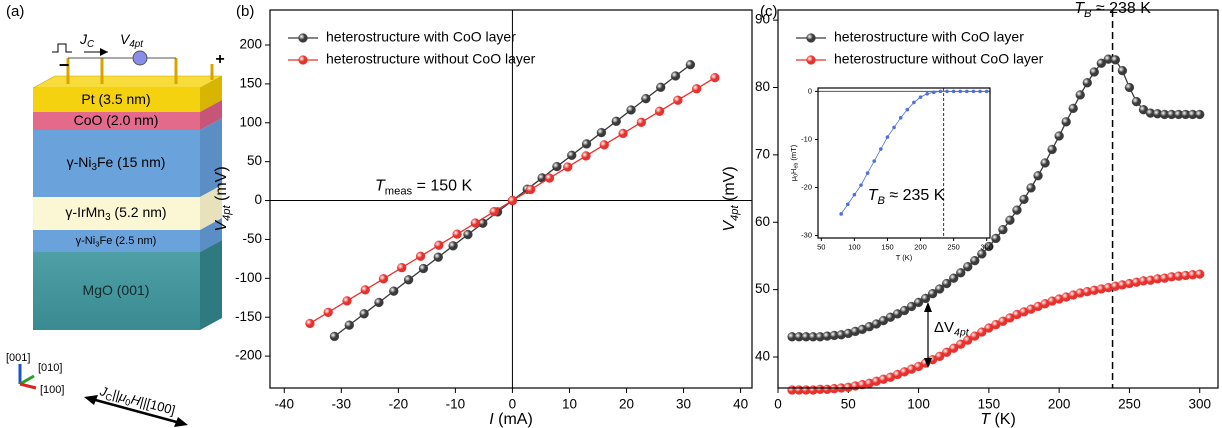 The image size is (1222, 428). Describe the element at coordinates (998, 419) in the screenshot. I see `x-axis-label: T (K)` at that location.